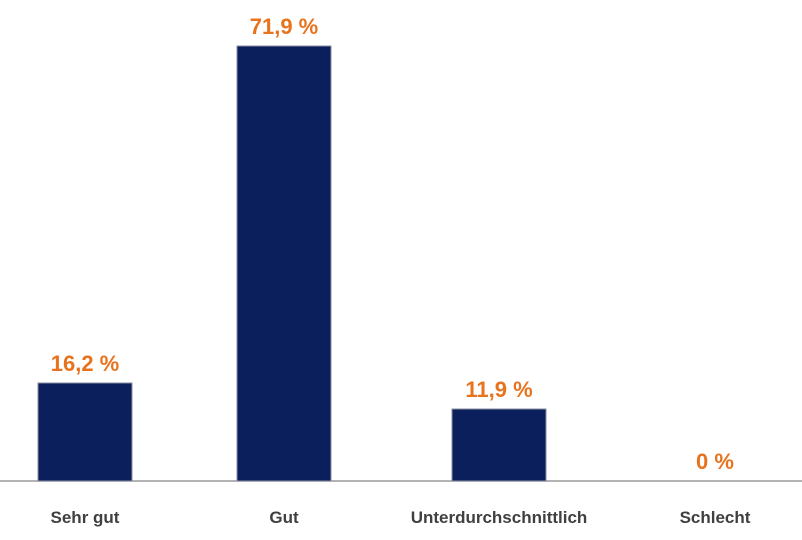 The width and height of the screenshot is (802, 540). What do you see at coordinates (401, 517) in the screenshot?
I see `x-tick-labels-group: Sehr gut Gut Unterdurchschnittlich Schlecht` at bounding box center [401, 517].